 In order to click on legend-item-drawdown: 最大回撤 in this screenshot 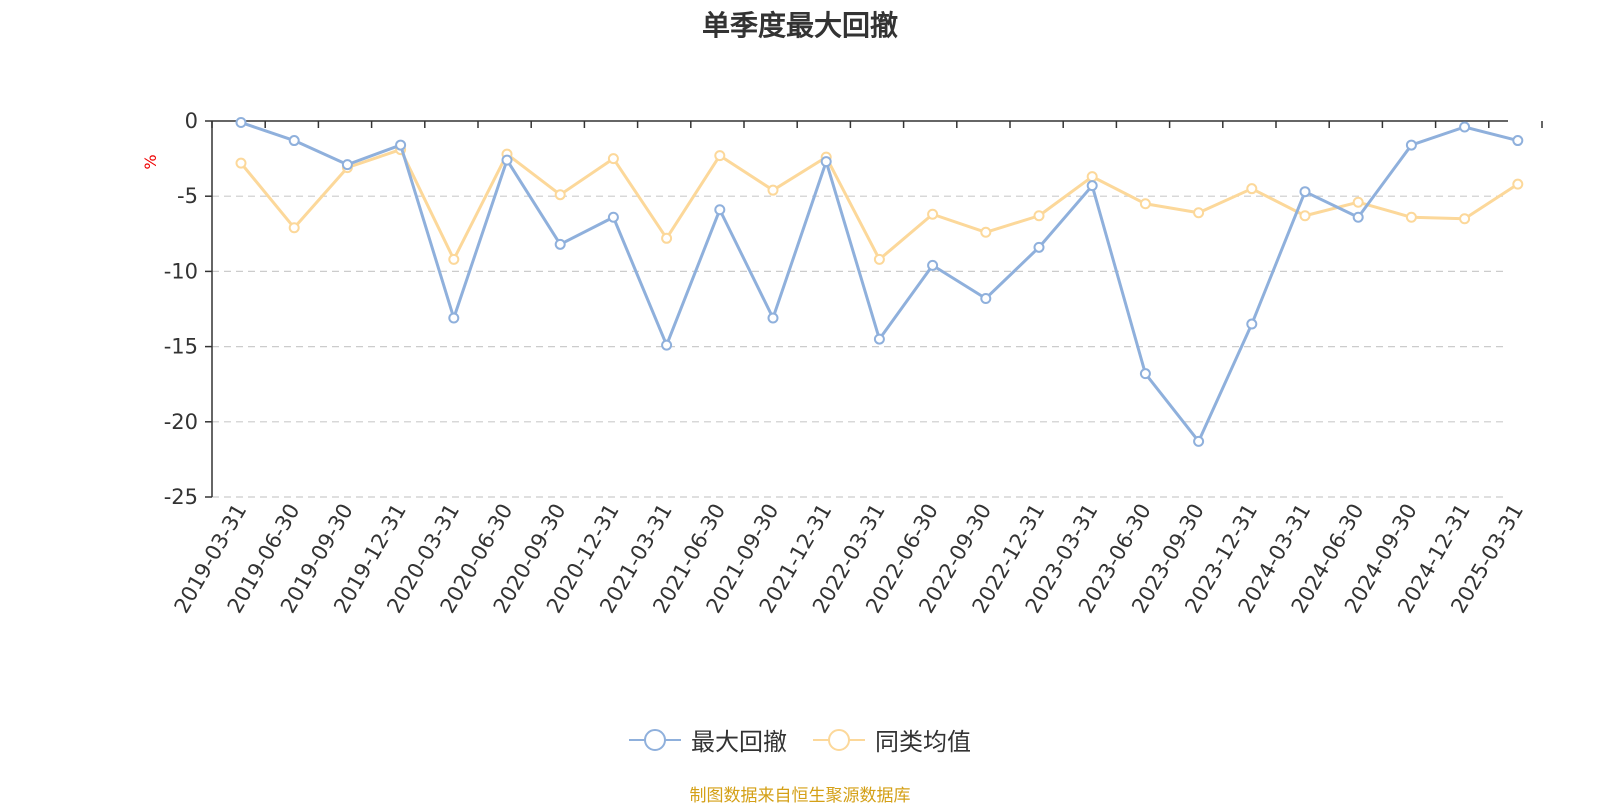, I will do `click(708, 739)`.